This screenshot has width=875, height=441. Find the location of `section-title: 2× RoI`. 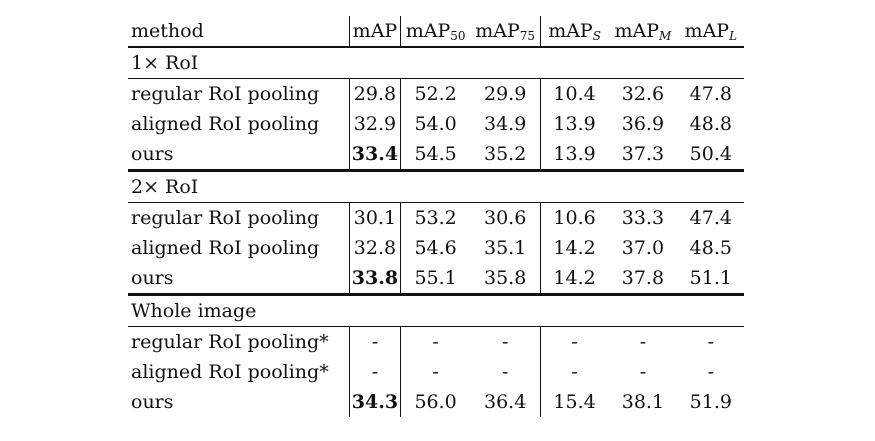

section-title: 2× RoI is located at coordinates (436, 186).